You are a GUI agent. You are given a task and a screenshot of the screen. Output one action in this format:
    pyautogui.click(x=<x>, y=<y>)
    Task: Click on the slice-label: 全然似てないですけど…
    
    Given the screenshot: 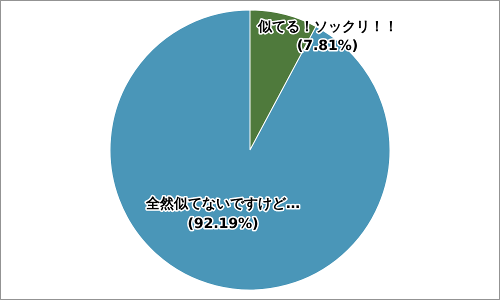 What is the action you would take?
    pyautogui.click(x=222, y=204)
    